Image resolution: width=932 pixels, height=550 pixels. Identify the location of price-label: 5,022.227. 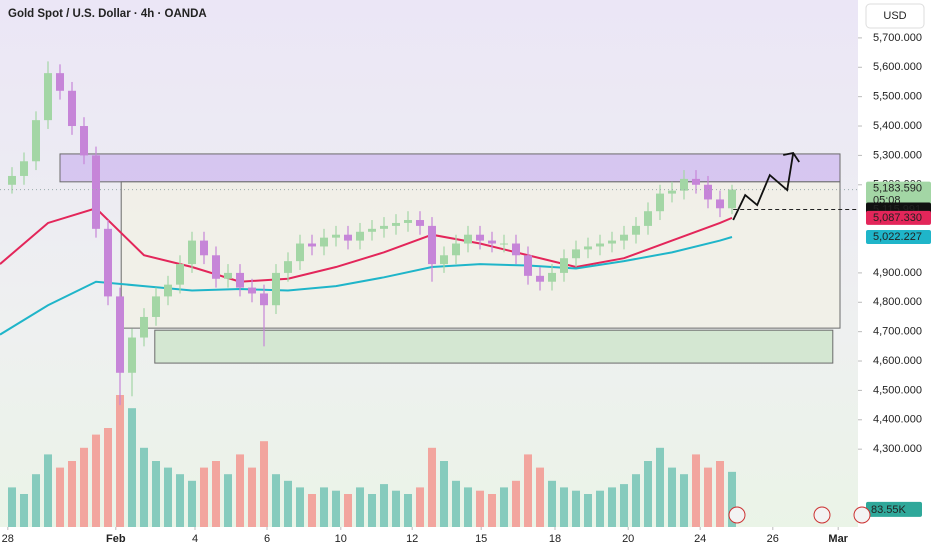
(897, 237).